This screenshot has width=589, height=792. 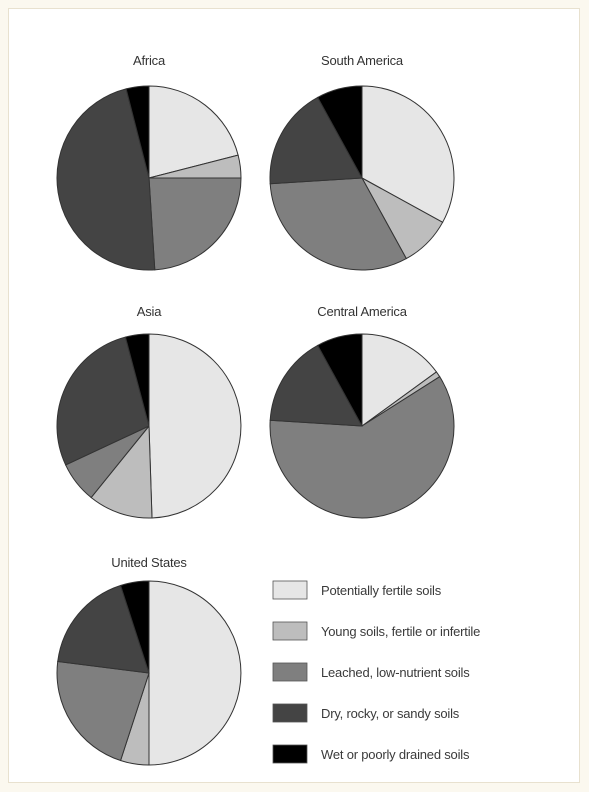 I want to click on legend-item-young-soils-fertile-or-infertile: Young soils, fertile or infertile, so click(x=376, y=631).